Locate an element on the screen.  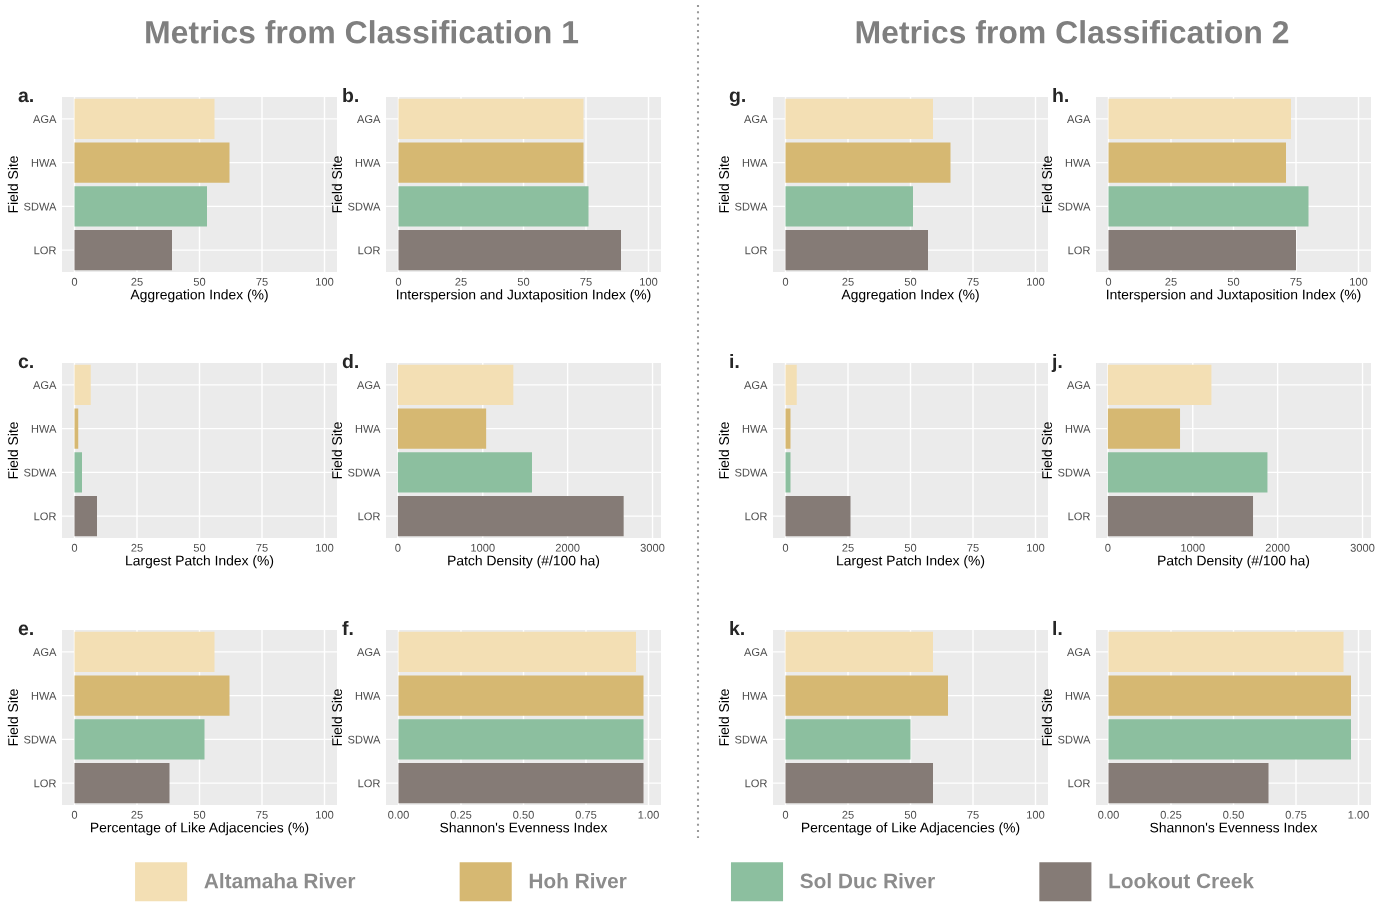
x-tick-label: 1000 is located at coordinates (1193, 547).